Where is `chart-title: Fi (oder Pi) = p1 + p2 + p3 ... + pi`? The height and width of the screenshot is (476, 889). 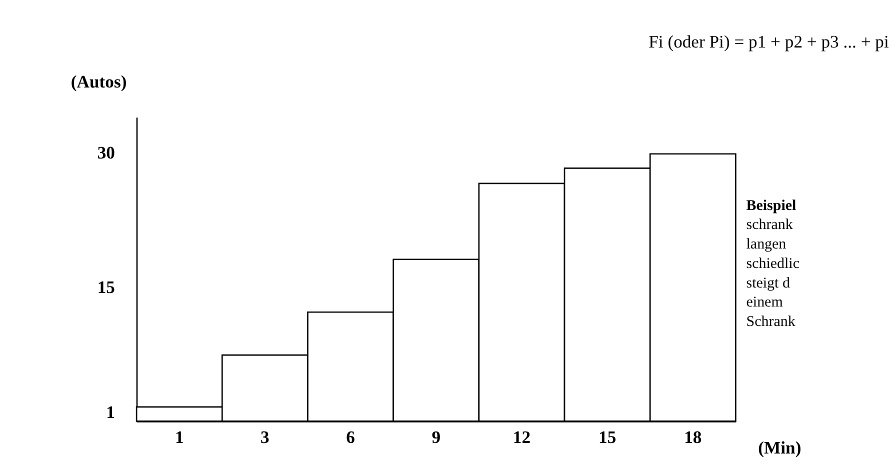 chart-title: Fi (oder Pi) = p1 + p2 + p3 ... + pi is located at coordinates (768, 42).